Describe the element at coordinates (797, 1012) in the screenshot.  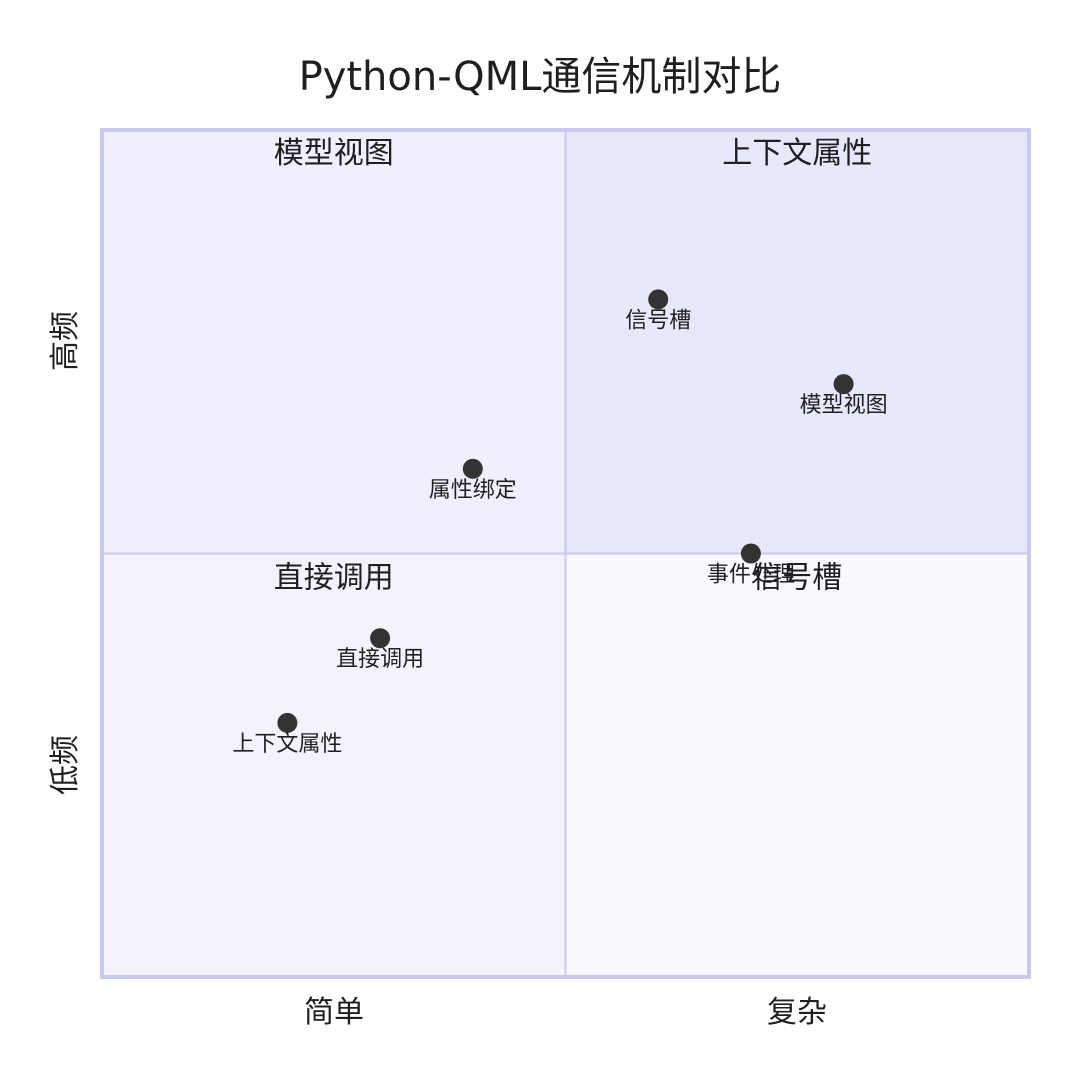
I see `x-axis-high-label: 复杂` at that location.